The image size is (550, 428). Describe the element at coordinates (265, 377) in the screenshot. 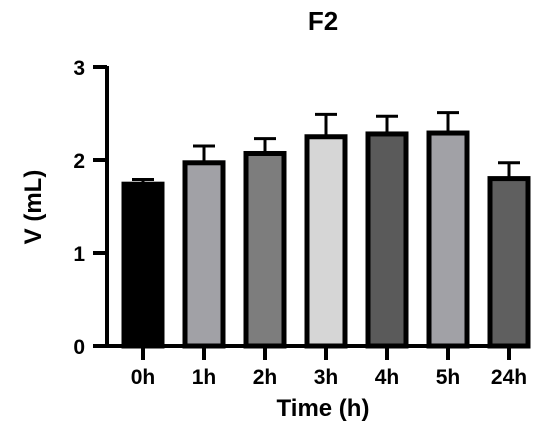

I see `x-tick-label: 2h` at that location.